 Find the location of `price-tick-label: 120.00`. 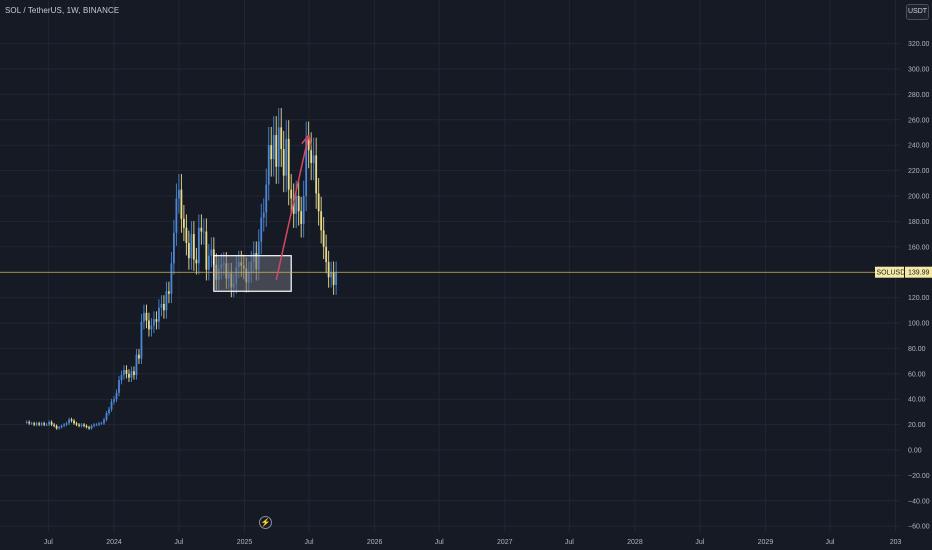

price-tick-label: 120.00 is located at coordinates (919, 298).